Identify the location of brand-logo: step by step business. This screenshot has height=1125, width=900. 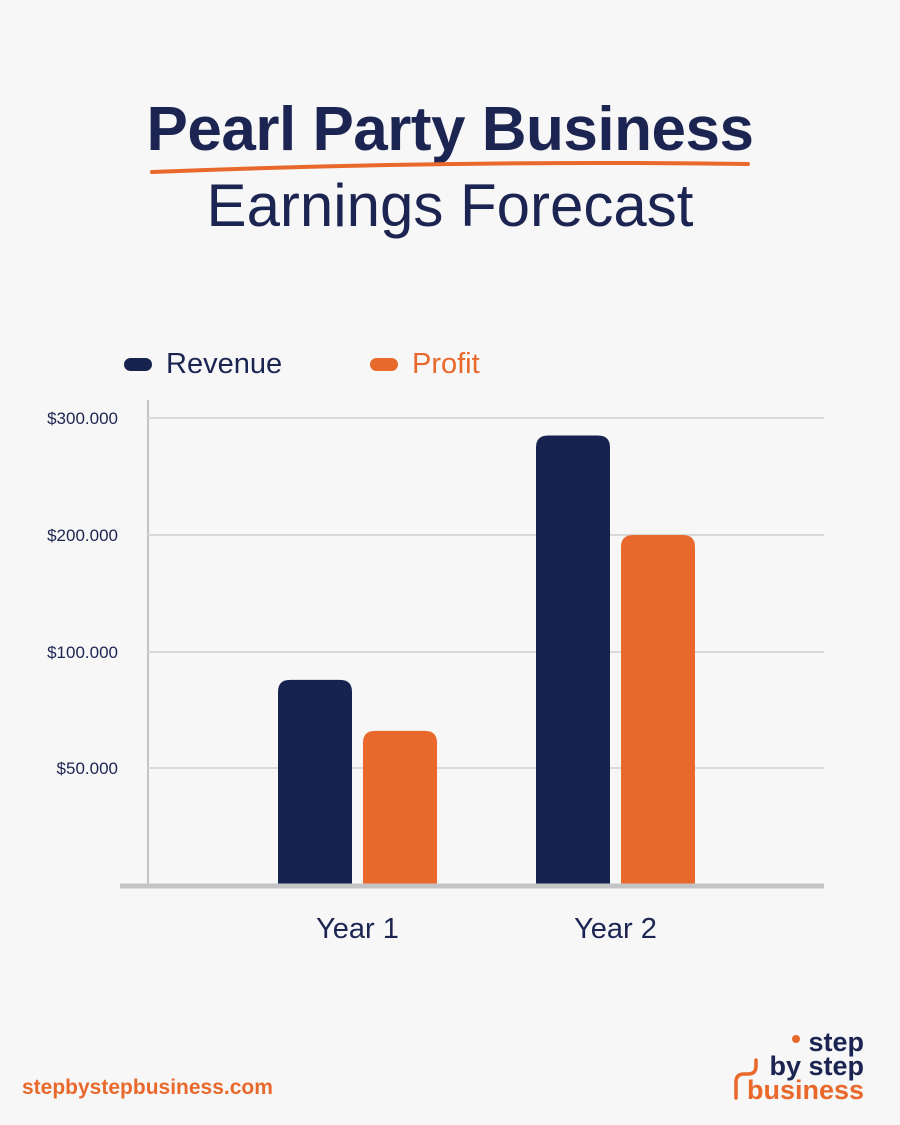
(803, 1066).